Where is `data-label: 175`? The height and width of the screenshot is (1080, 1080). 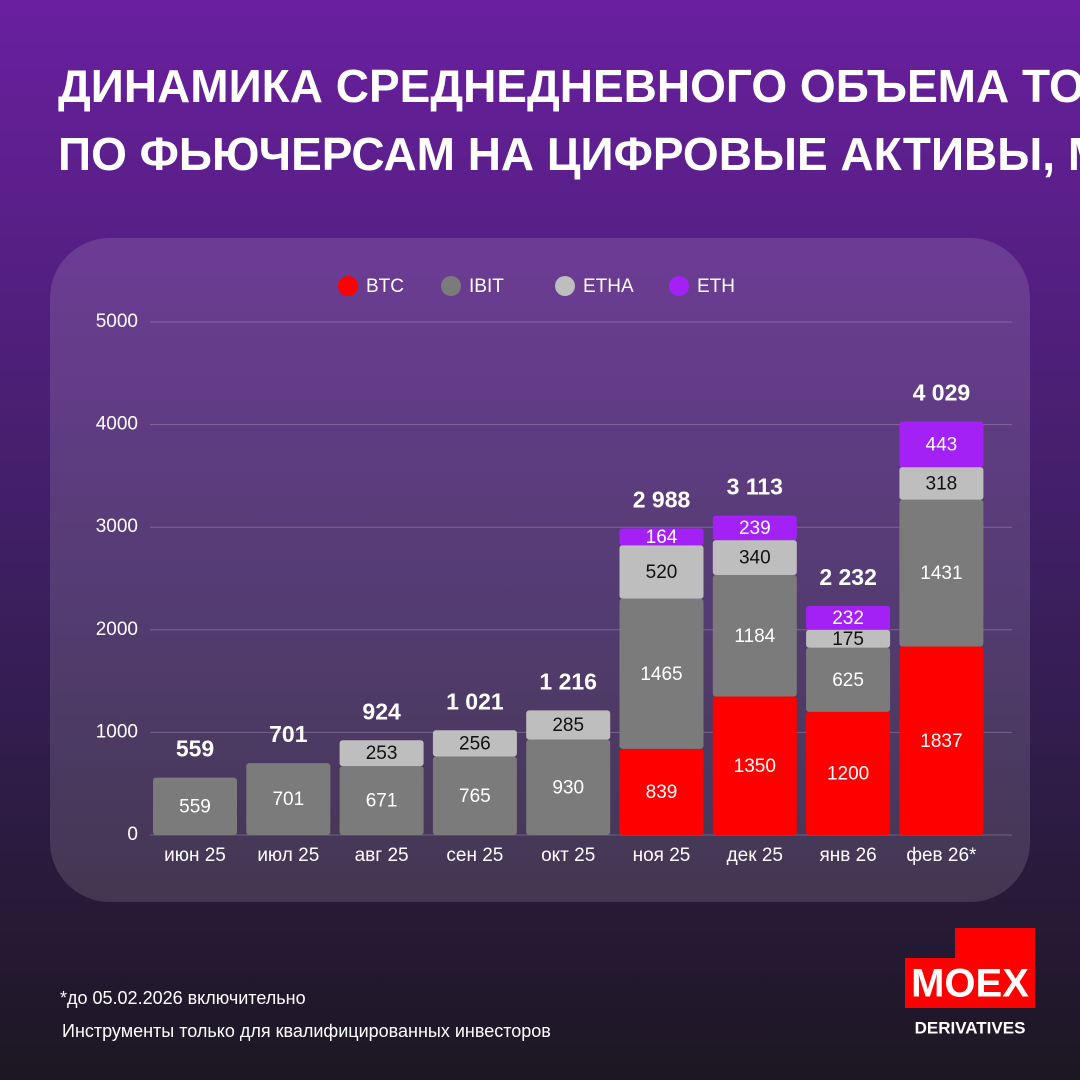 data-label: 175 is located at coordinates (848, 639).